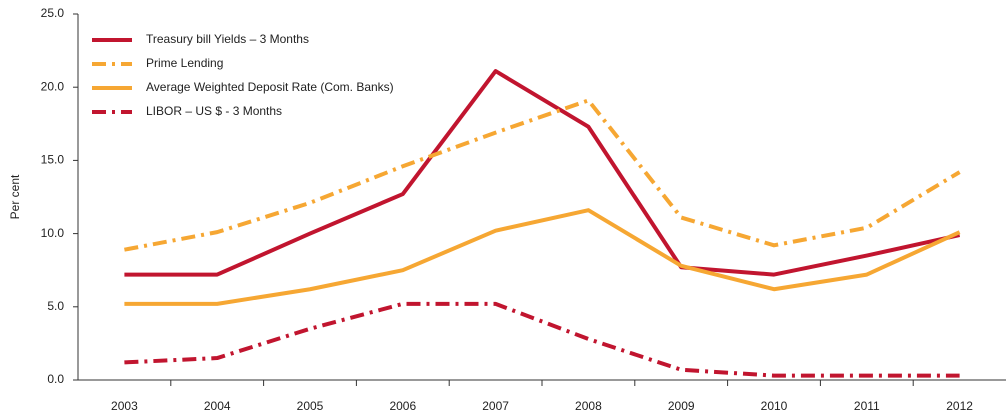 This screenshot has height=418, width=1008. I want to click on y-tick-label: 25.0, so click(53, 13).